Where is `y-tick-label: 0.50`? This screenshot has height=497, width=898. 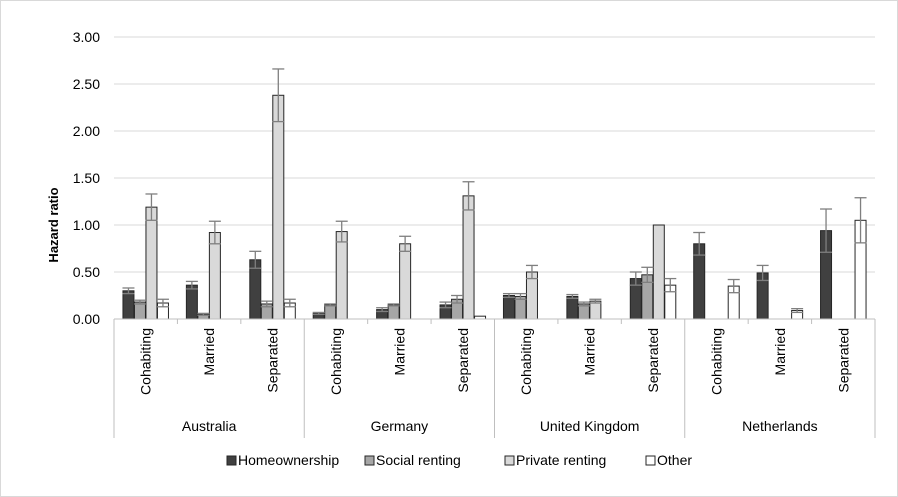 y-tick-label: 0.50 is located at coordinates (86, 272).